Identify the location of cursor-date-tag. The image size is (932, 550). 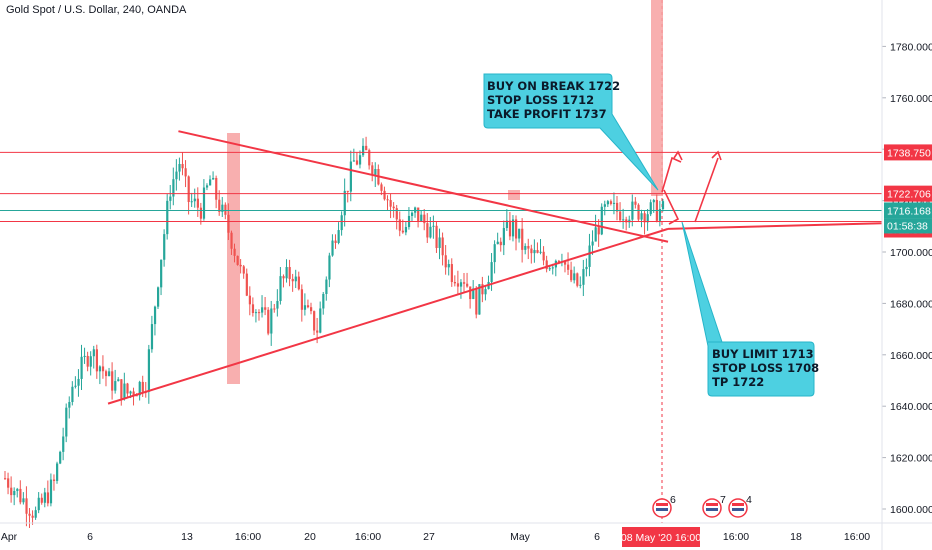
(661, 537).